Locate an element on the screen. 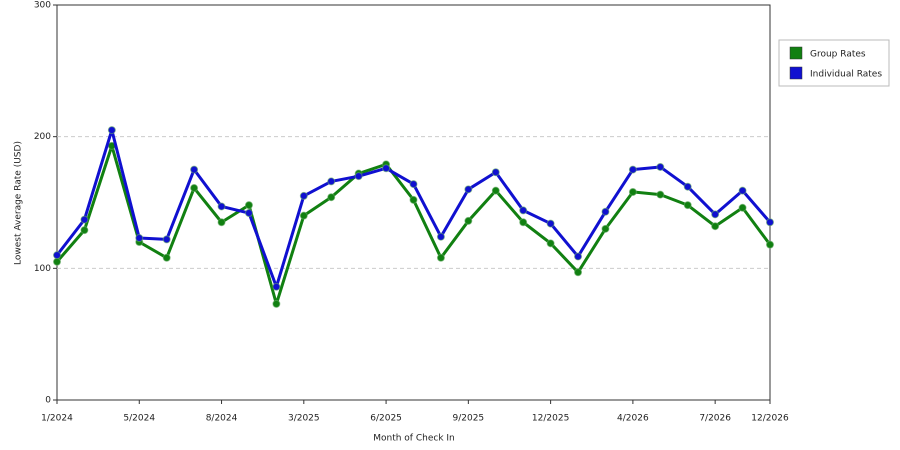 This screenshot has height=450, width=900. legend-label: Individual Rates is located at coordinates (846, 75).